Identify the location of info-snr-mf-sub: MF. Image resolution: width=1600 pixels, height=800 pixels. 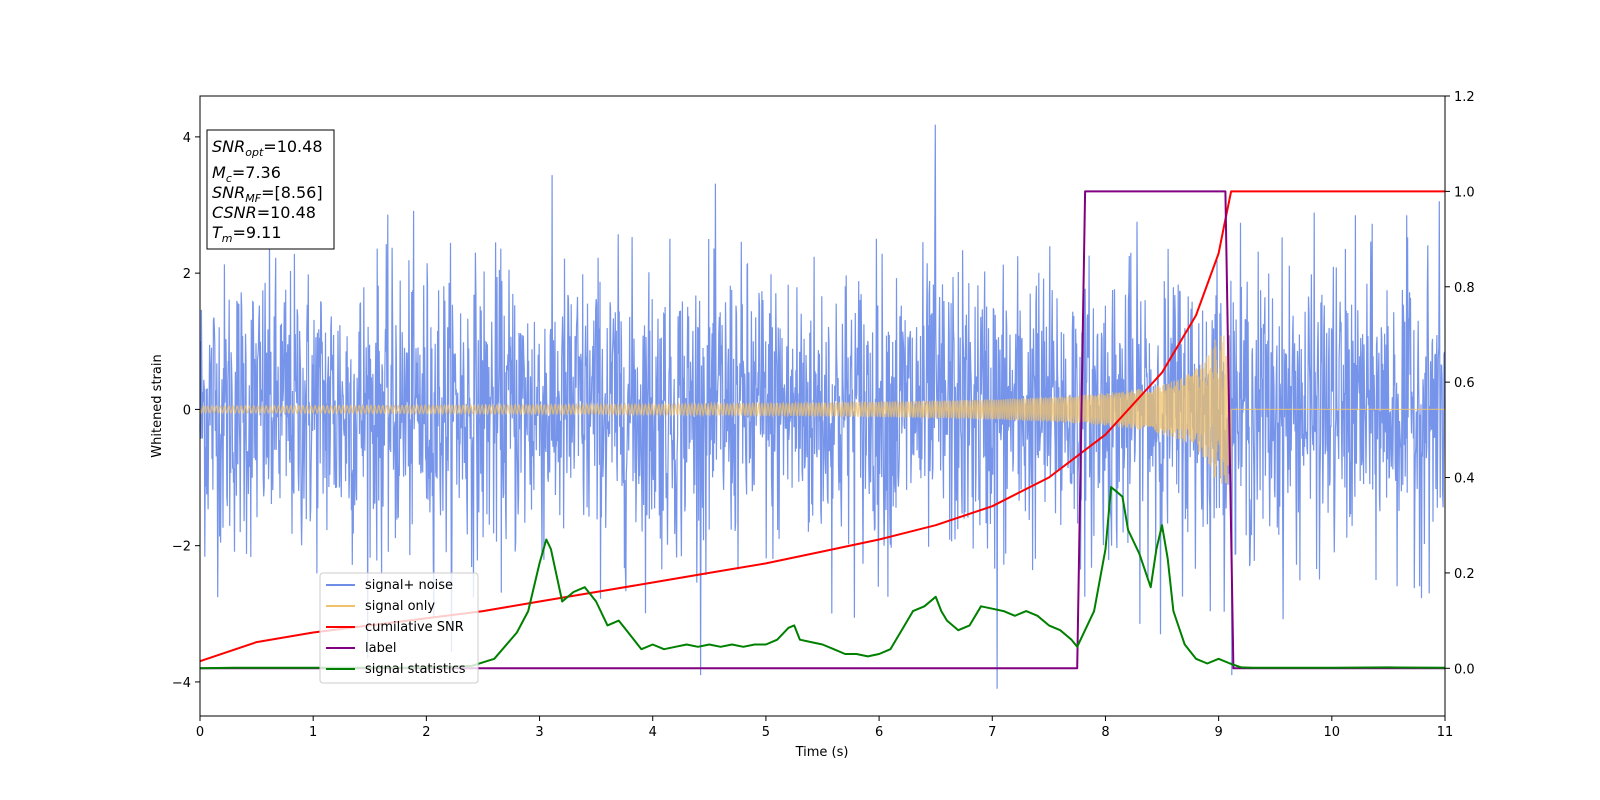
(253, 198).